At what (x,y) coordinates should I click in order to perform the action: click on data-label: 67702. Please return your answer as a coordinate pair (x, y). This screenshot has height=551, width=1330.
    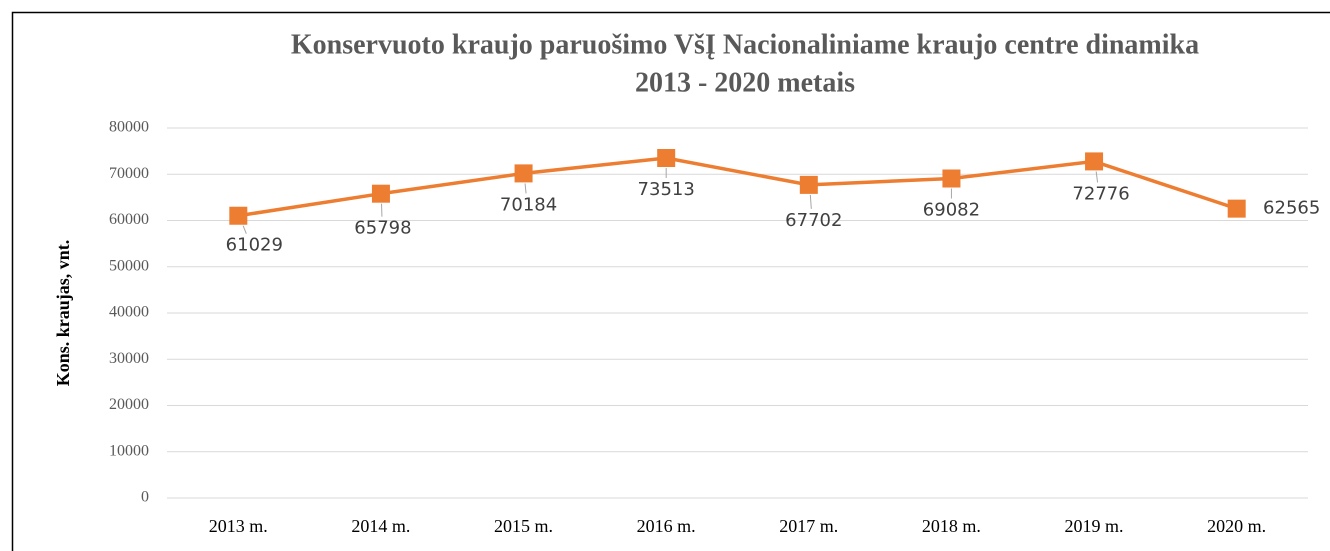
    Looking at the image, I should click on (813, 220).